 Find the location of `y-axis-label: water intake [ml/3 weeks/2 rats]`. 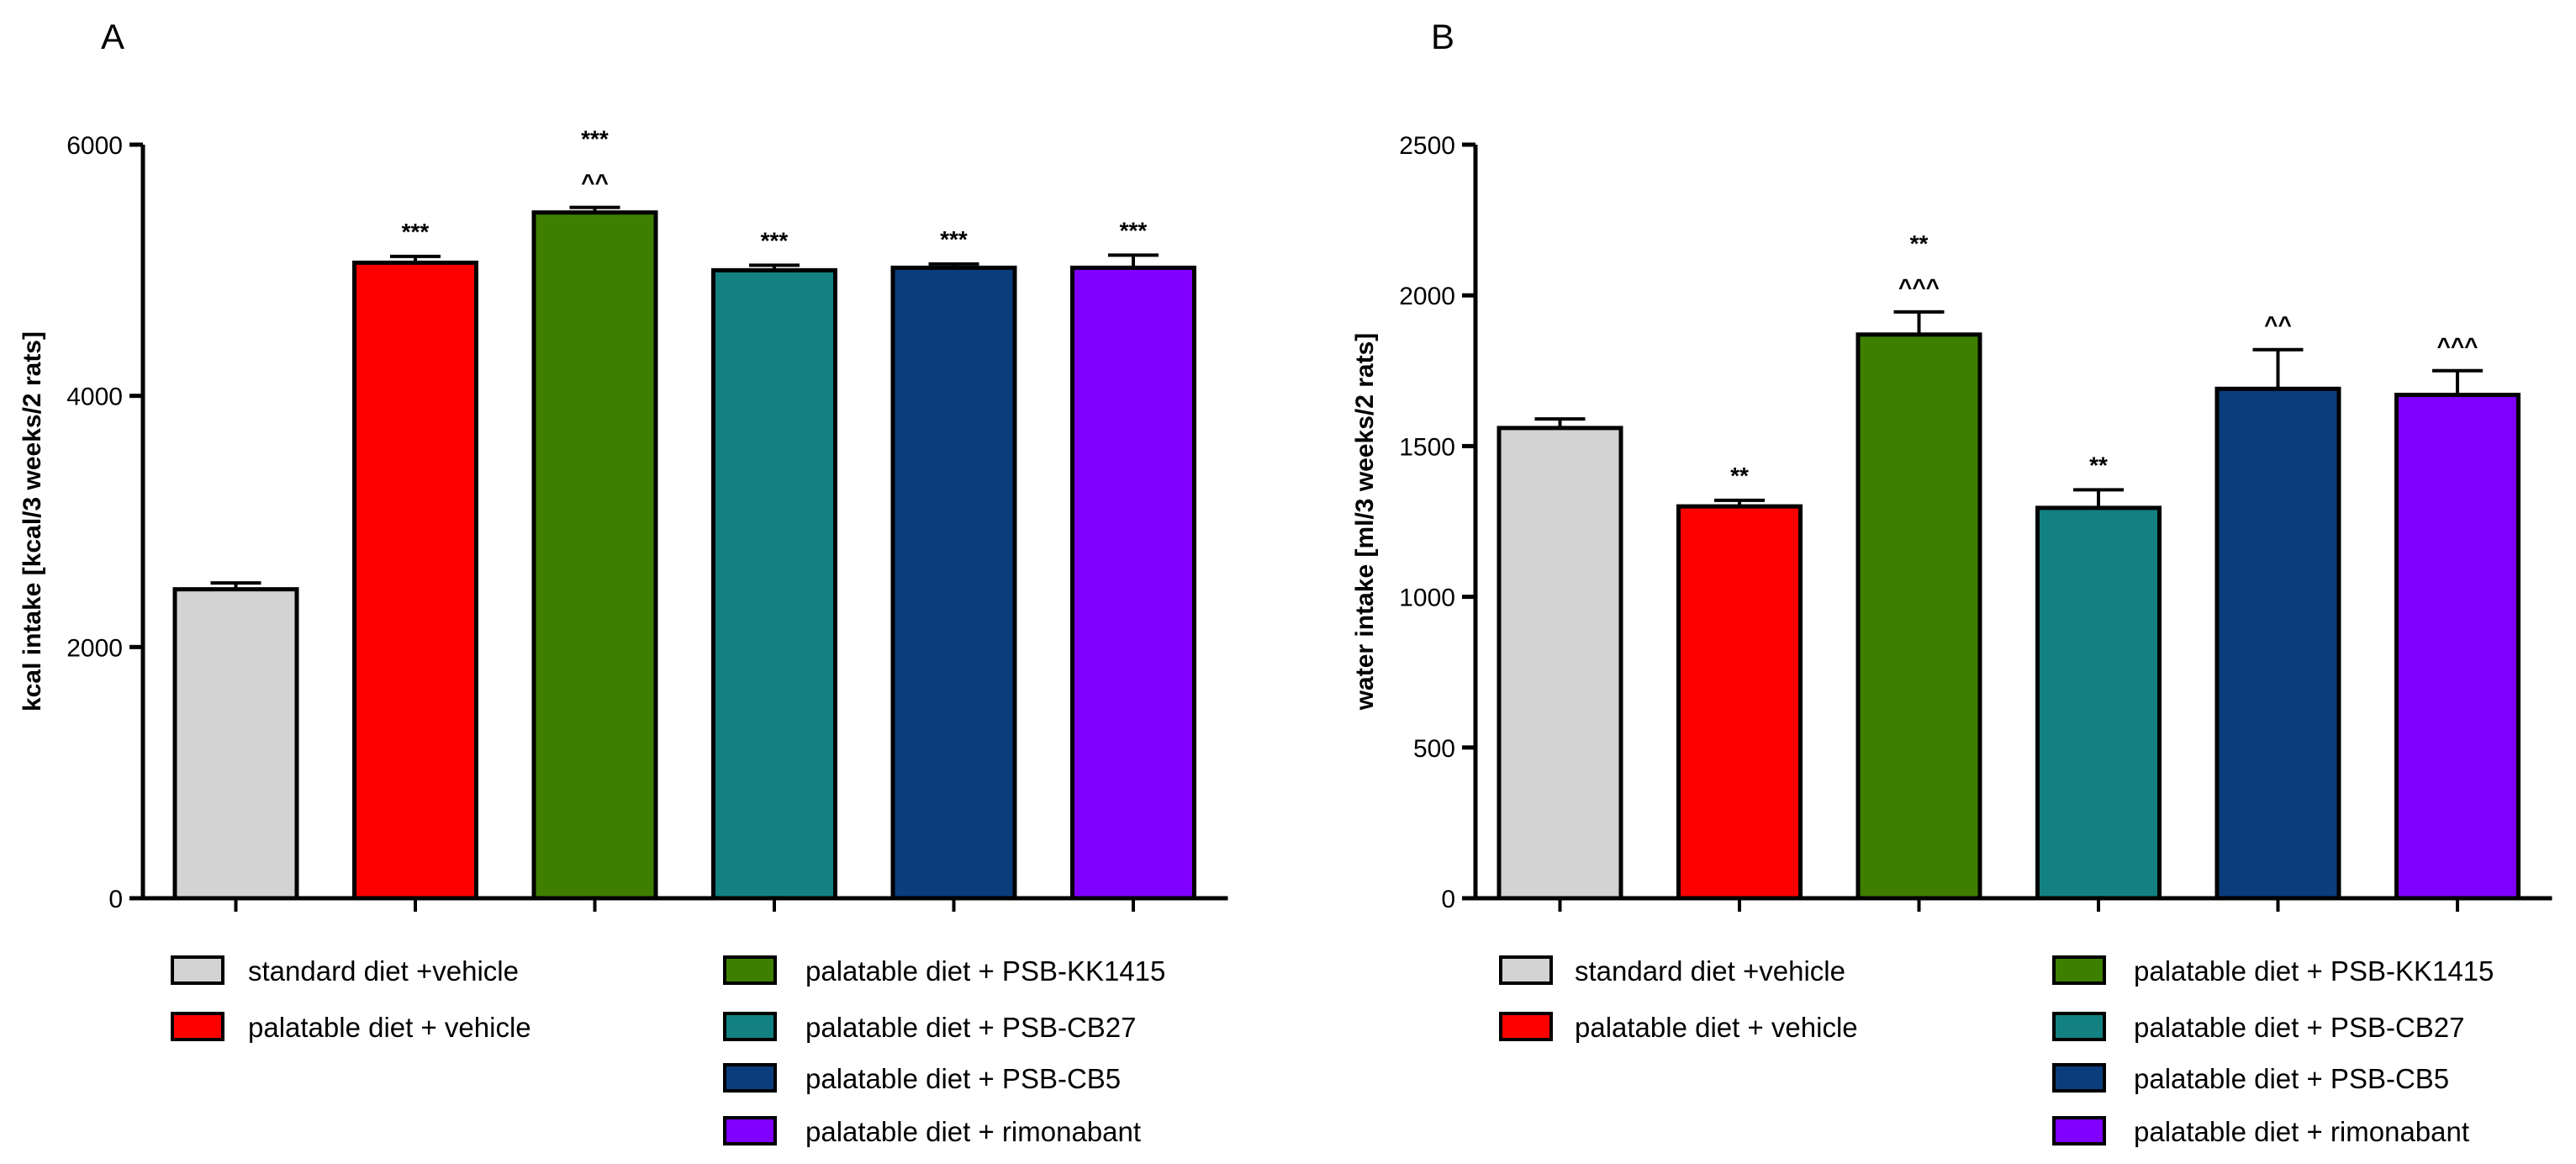

y-axis-label: water intake [ml/3 weeks/2 rats] is located at coordinates (1365, 522).